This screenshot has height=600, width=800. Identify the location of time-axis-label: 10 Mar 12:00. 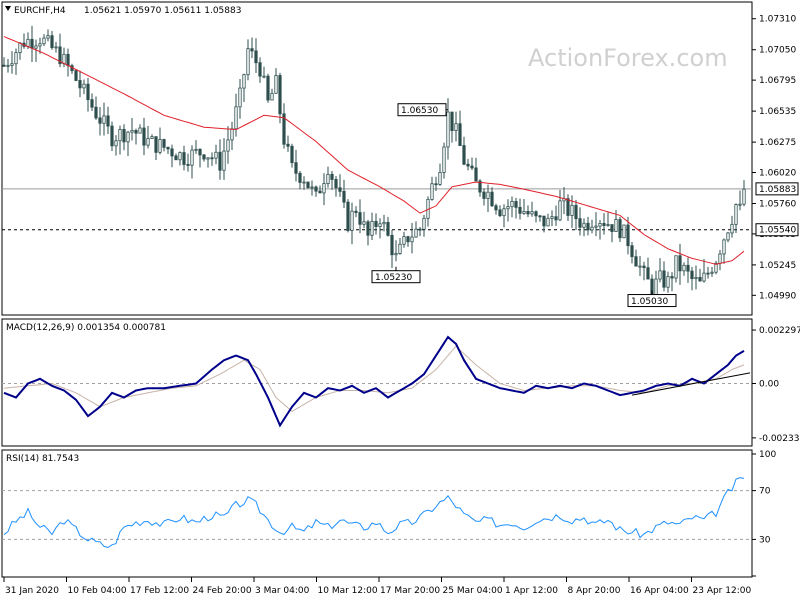
(348, 591).